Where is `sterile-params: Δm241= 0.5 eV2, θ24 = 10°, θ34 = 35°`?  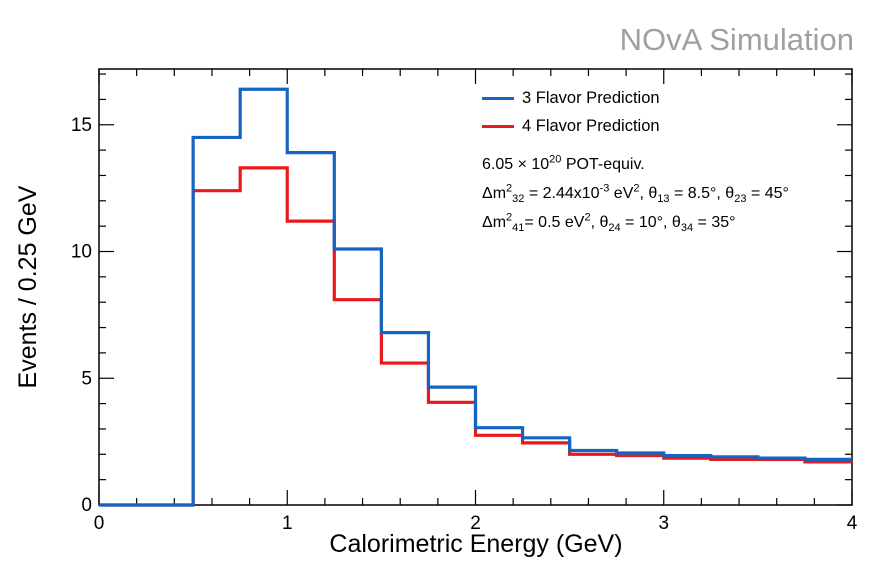 sterile-params: Δm241= 0.5 eV2, θ24 = 10°, θ34 = 35° is located at coordinates (609, 223).